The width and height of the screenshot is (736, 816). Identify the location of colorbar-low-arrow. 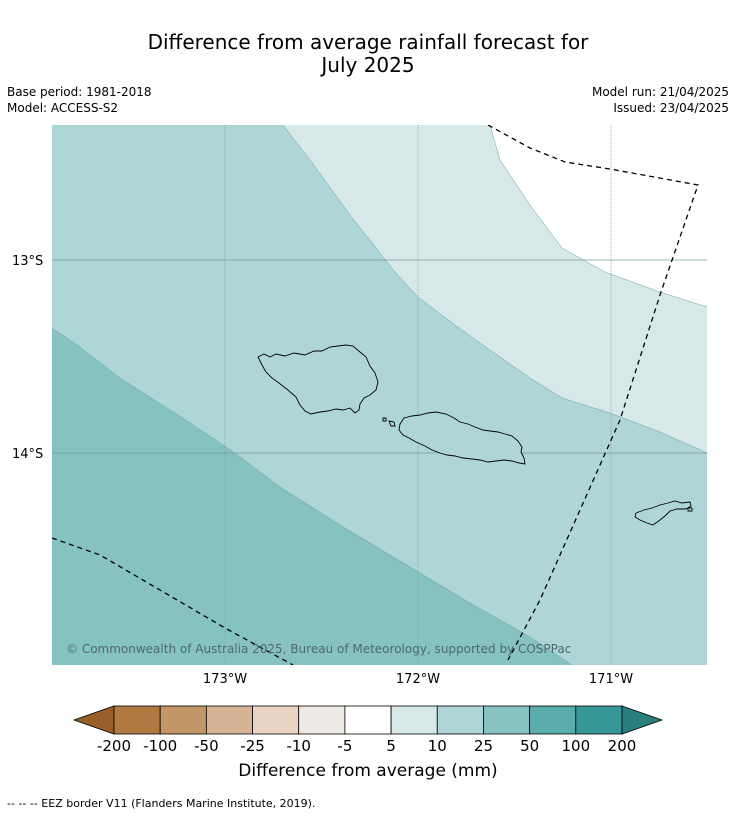
(93, 720).